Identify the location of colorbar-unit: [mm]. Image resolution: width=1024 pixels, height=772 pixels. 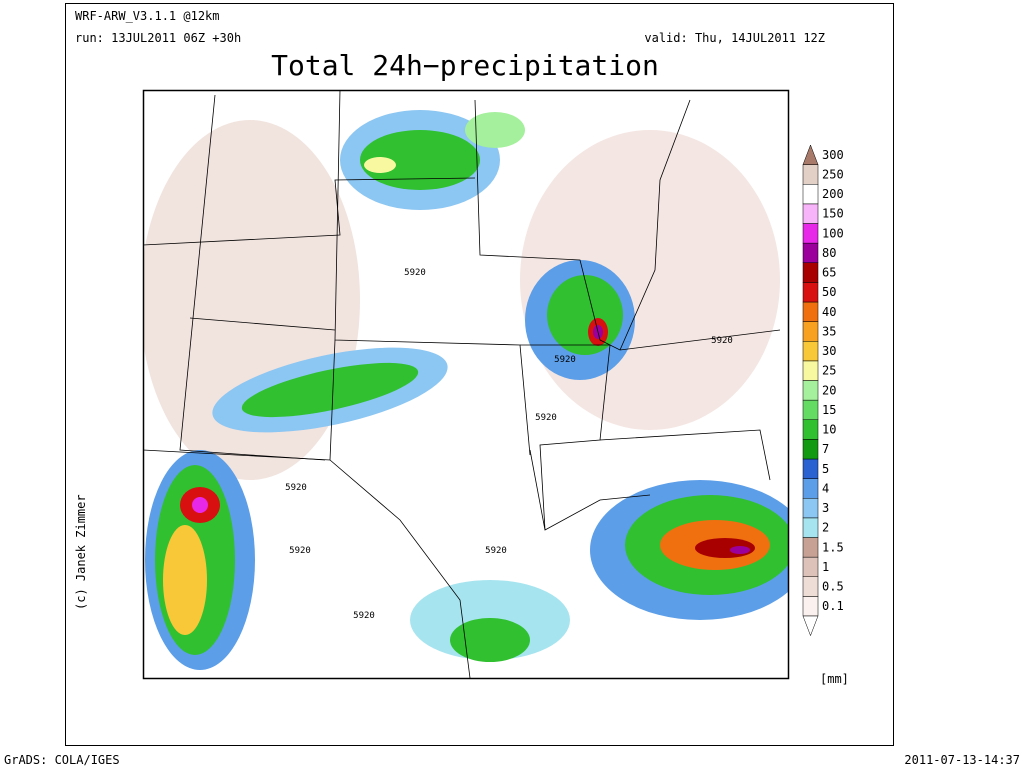
(834, 679).